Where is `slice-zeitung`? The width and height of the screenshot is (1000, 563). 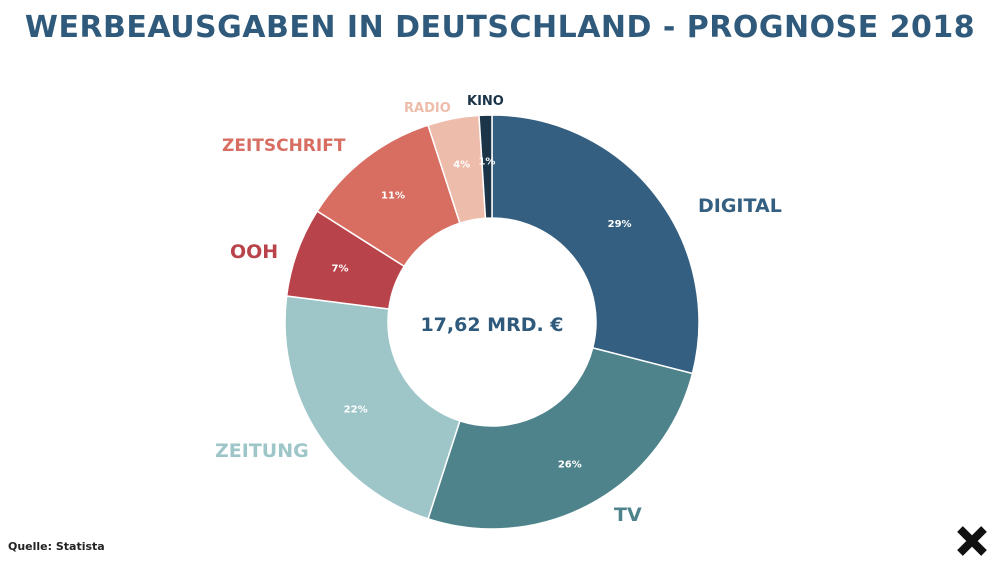
slice-zeitung is located at coordinates (372, 407).